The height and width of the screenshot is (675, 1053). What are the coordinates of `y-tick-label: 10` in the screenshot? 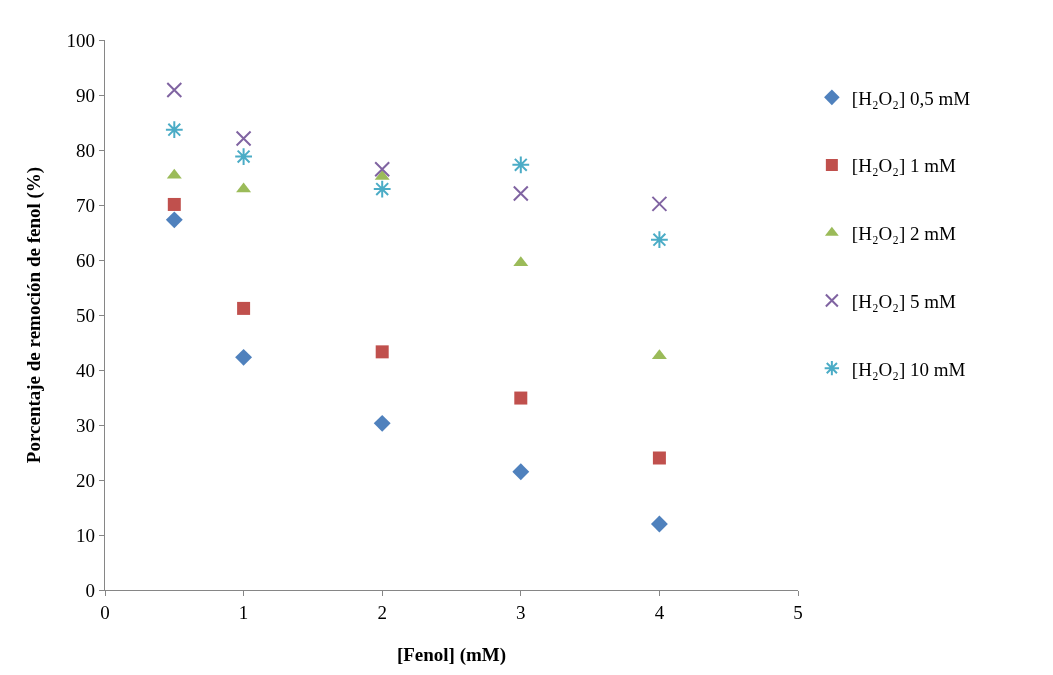 It's located at (86, 535).